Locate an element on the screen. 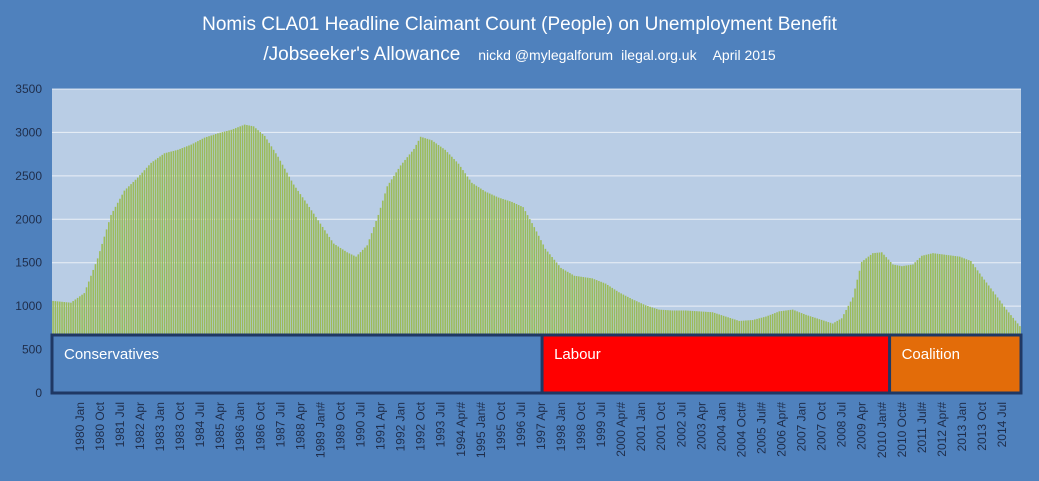 The height and width of the screenshot is (481, 1039). x-tick-label: 1983 Jan is located at coordinates (160, 426).